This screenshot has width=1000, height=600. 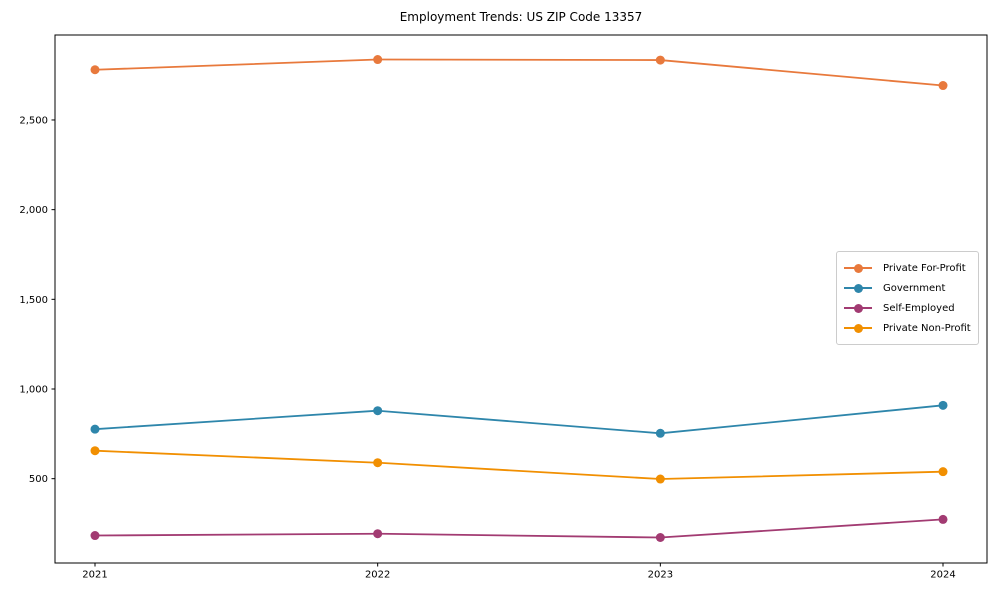 What do you see at coordinates (519, 528) in the screenshot?
I see `series-line-self-employed` at bounding box center [519, 528].